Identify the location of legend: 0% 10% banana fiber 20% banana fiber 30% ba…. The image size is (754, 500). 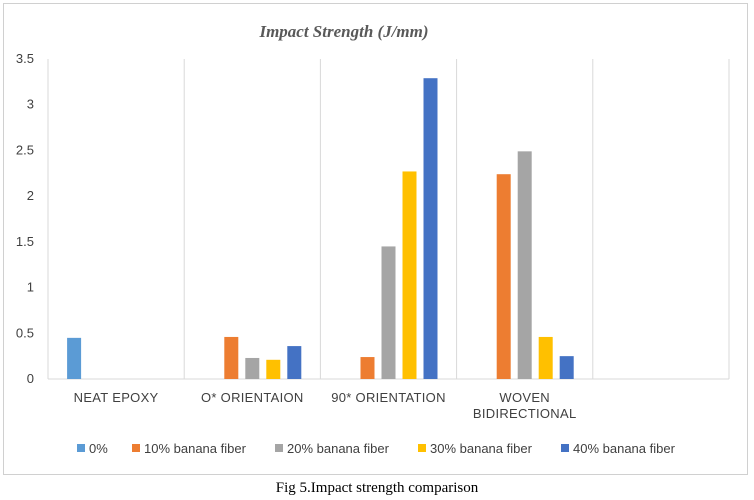
(376, 448).